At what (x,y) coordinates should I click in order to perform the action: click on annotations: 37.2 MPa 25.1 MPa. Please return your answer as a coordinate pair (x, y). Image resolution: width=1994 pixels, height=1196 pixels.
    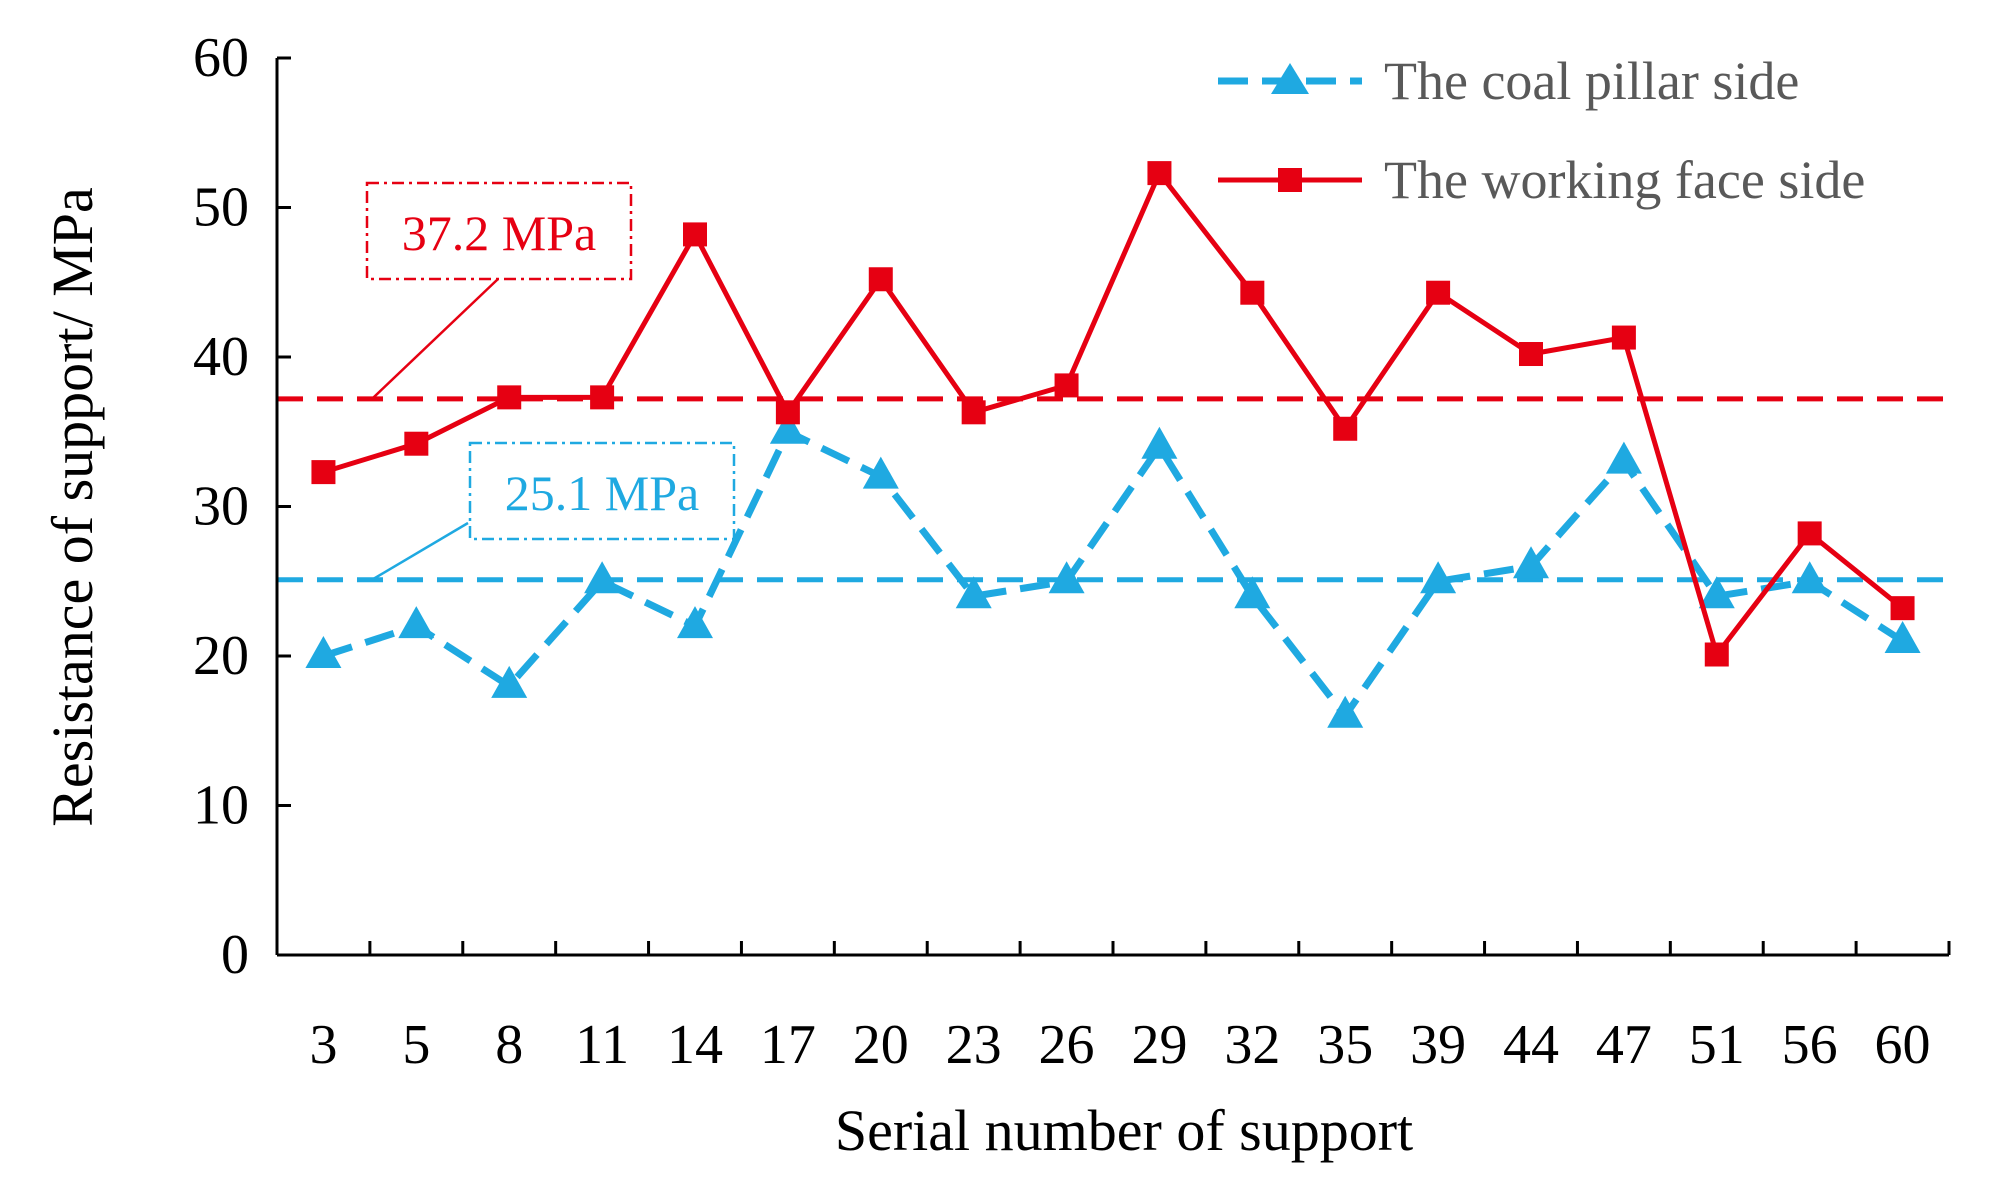
    Looking at the image, I should click on (550, 381).